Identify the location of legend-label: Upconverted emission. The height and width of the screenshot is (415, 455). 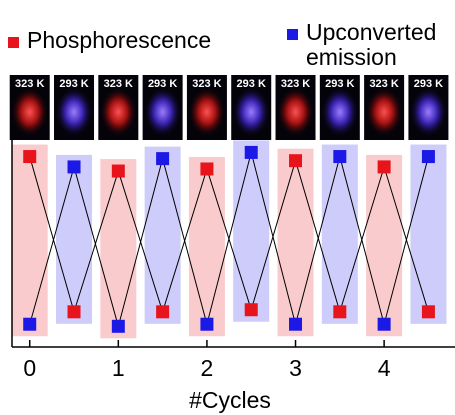
(371, 44).